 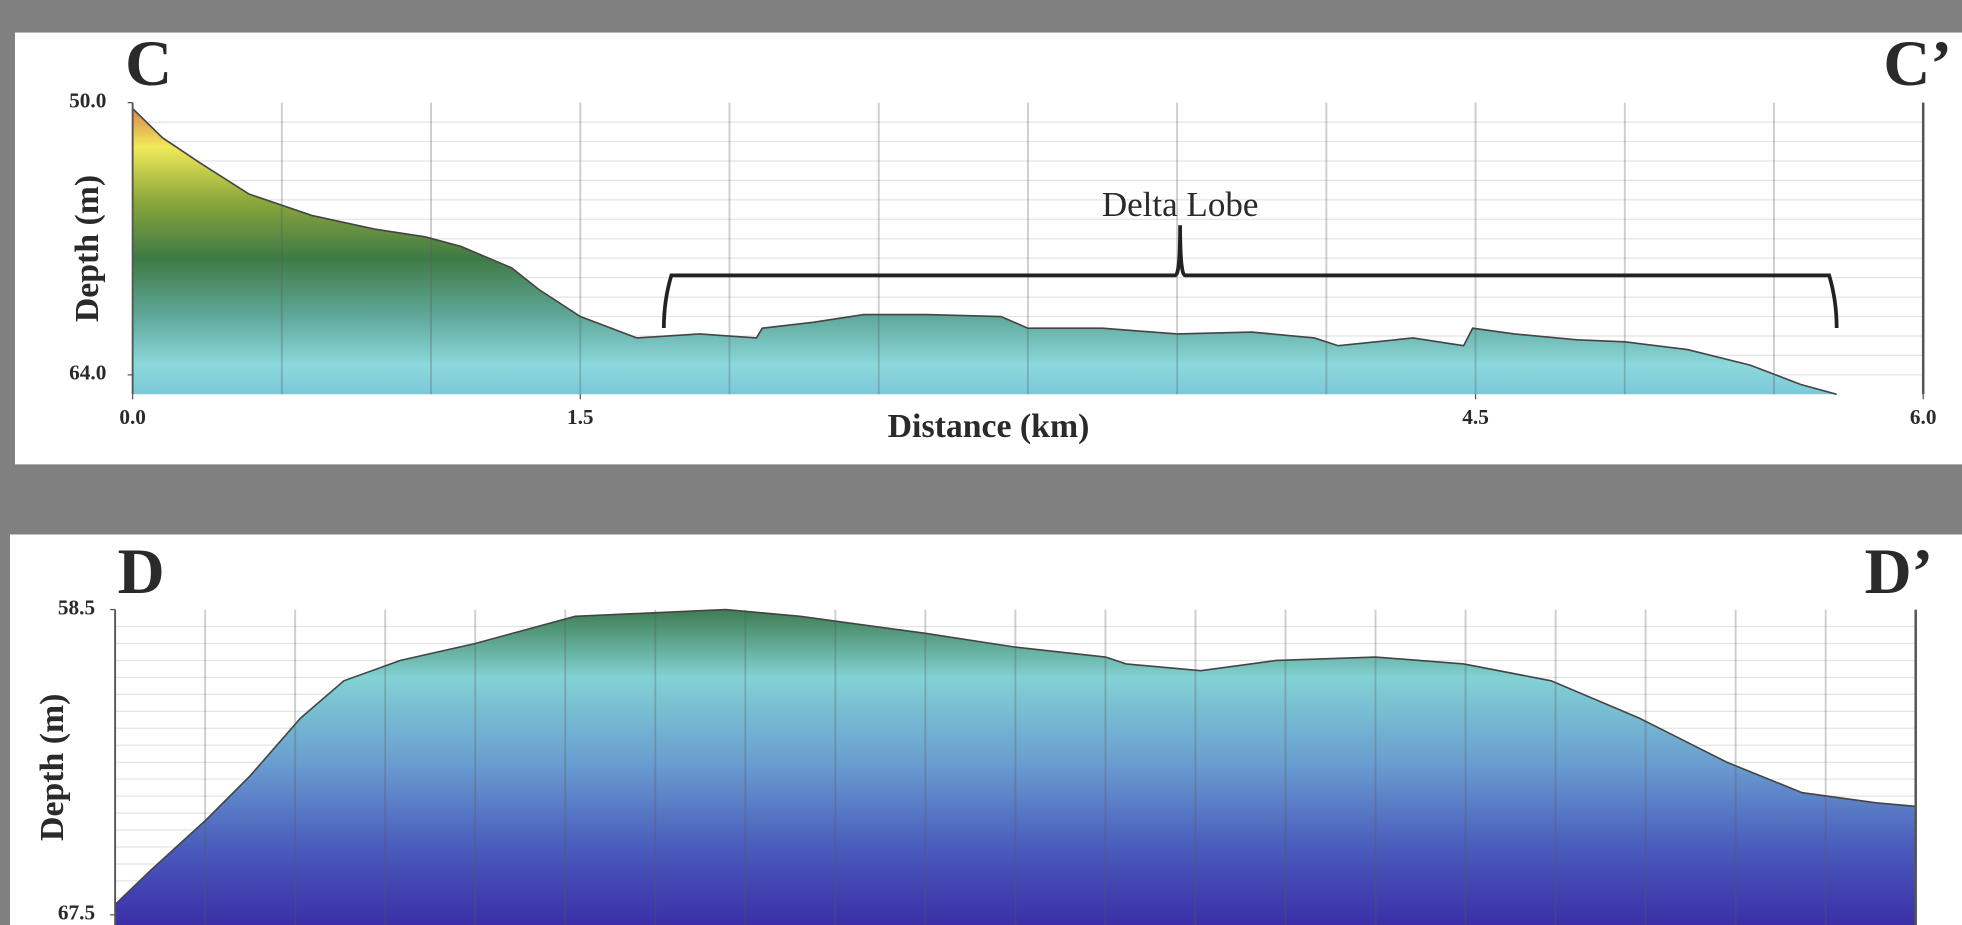 I want to click on y-tick-label: 50.0, so click(x=87, y=101).